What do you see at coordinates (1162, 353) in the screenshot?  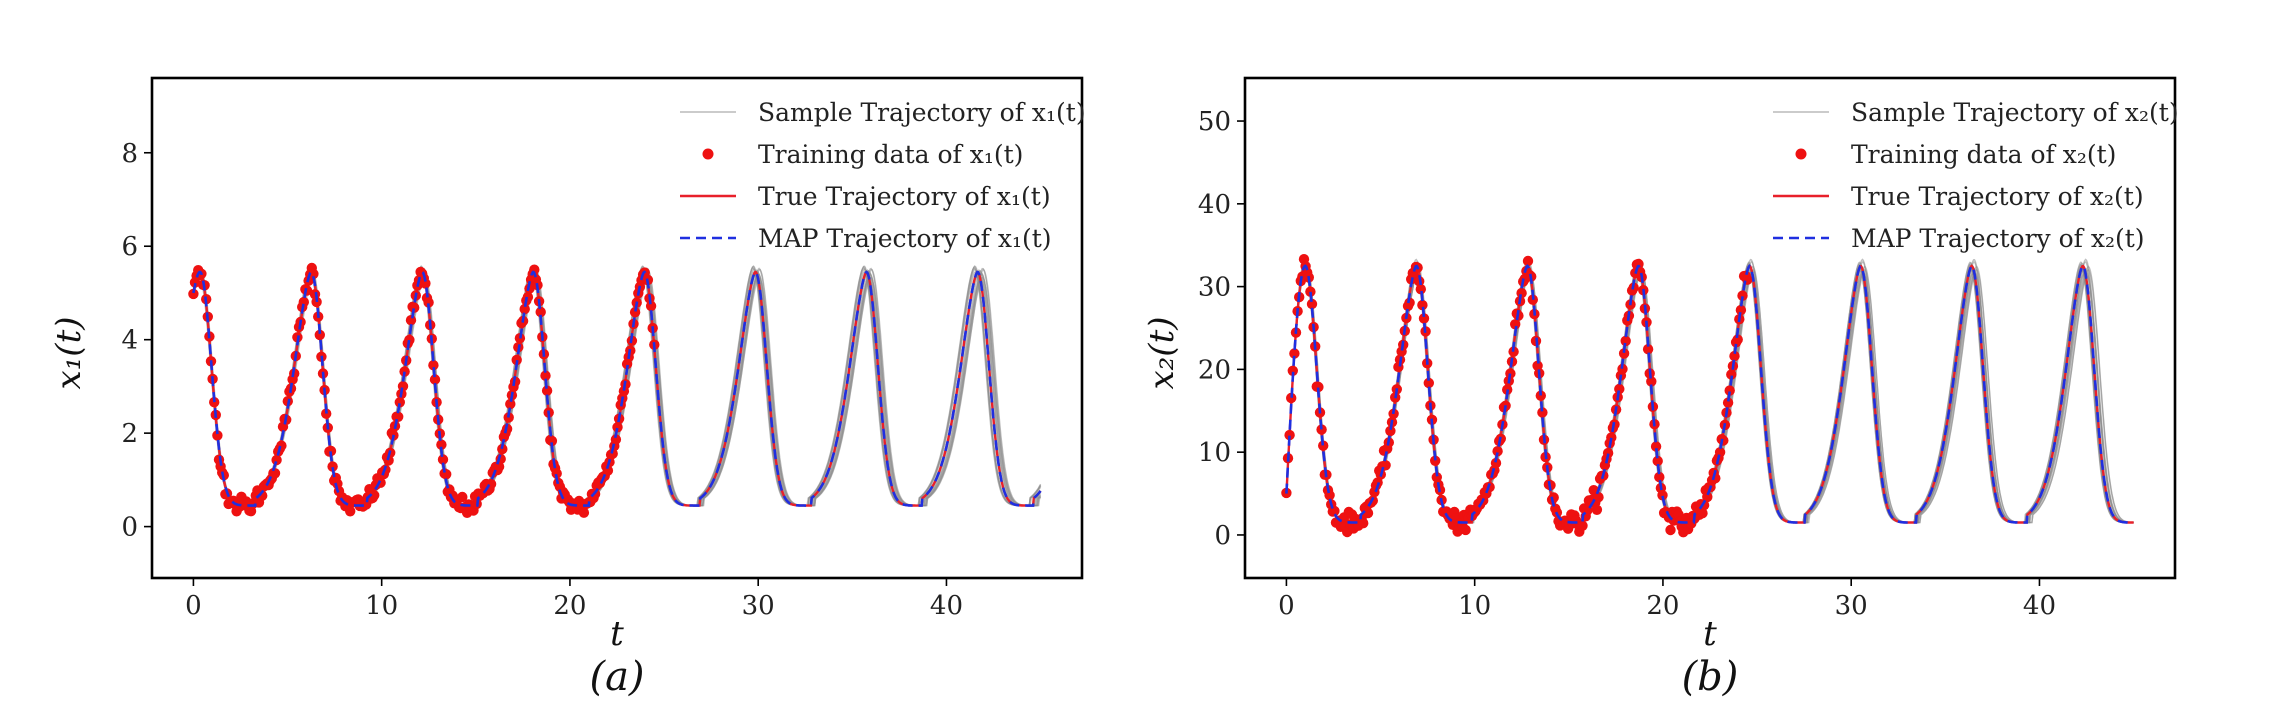 I see `y-axis-label: x₂(t)` at bounding box center [1162, 353].